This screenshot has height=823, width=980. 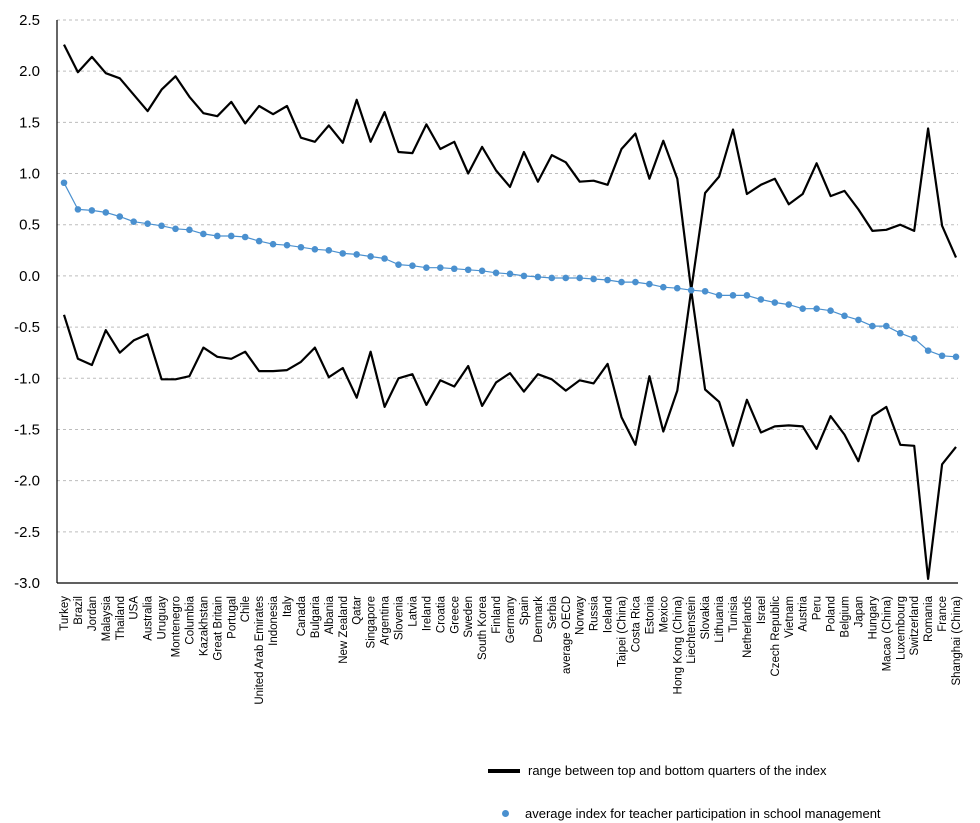 What do you see at coordinates (595, 613) in the screenshot?
I see `x-tick-label: Russia` at bounding box center [595, 613].